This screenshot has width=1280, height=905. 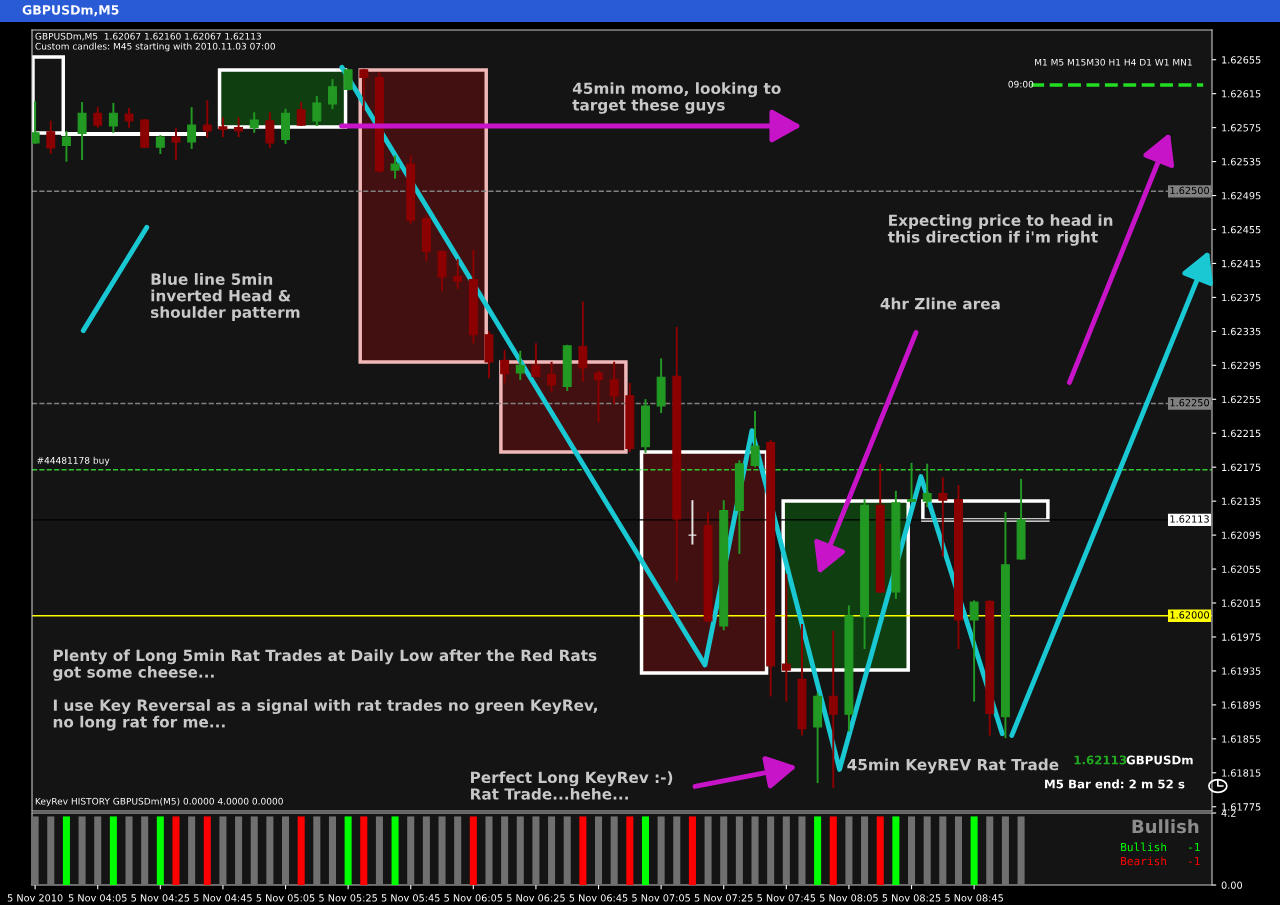 What do you see at coordinates (159, 802) in the screenshot?
I see `annotation: KeyRev HISTORY GBPUSDm(M5) 0.0000 4.0000 0.0000` at bounding box center [159, 802].